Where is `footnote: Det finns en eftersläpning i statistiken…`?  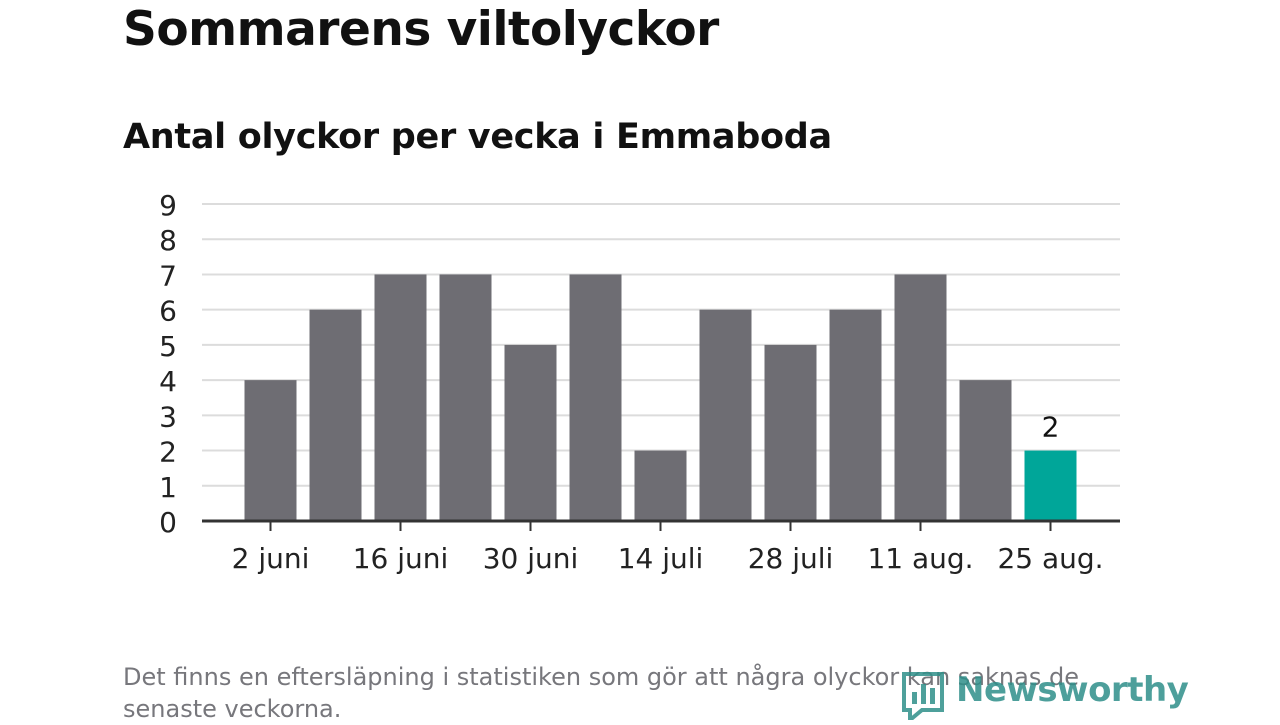
footnote: Det finns en eftersläpning i statistiken… is located at coordinates (601, 693).